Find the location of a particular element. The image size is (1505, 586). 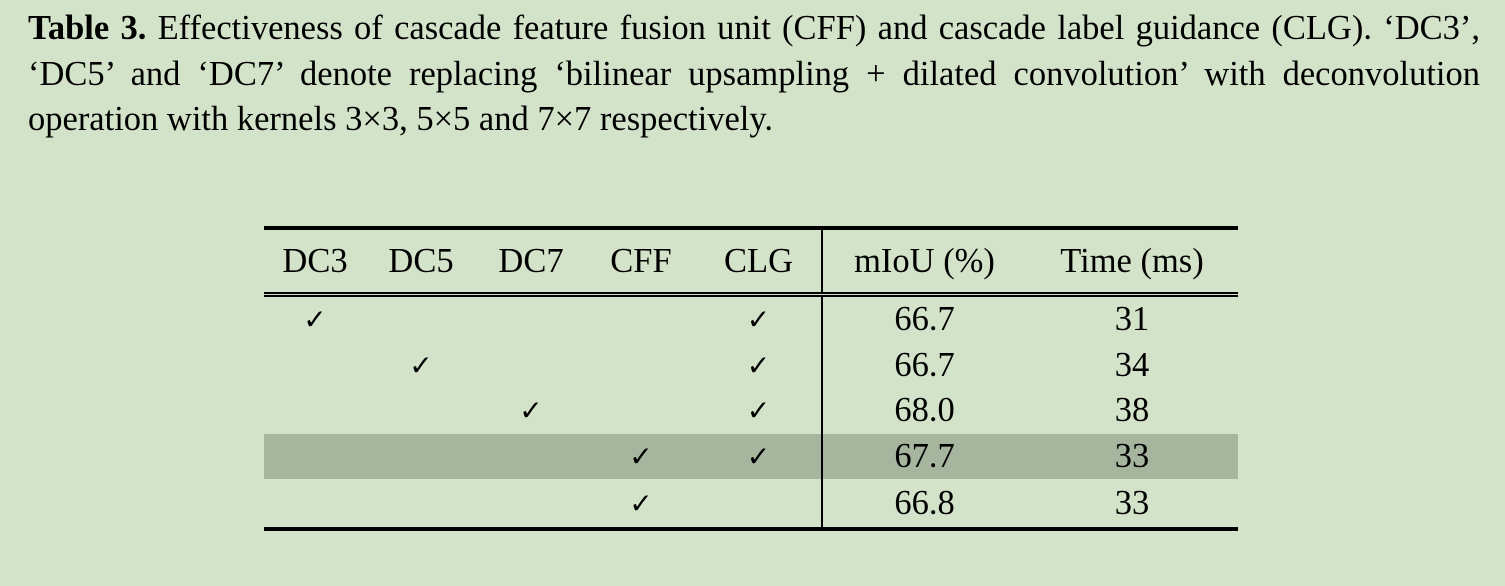

cell-time: 34 is located at coordinates (1132, 364).